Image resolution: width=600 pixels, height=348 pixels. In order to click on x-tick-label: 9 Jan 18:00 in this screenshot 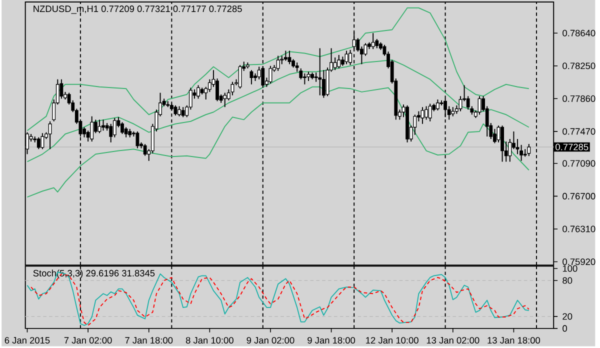, I will do `click(332, 340)`.